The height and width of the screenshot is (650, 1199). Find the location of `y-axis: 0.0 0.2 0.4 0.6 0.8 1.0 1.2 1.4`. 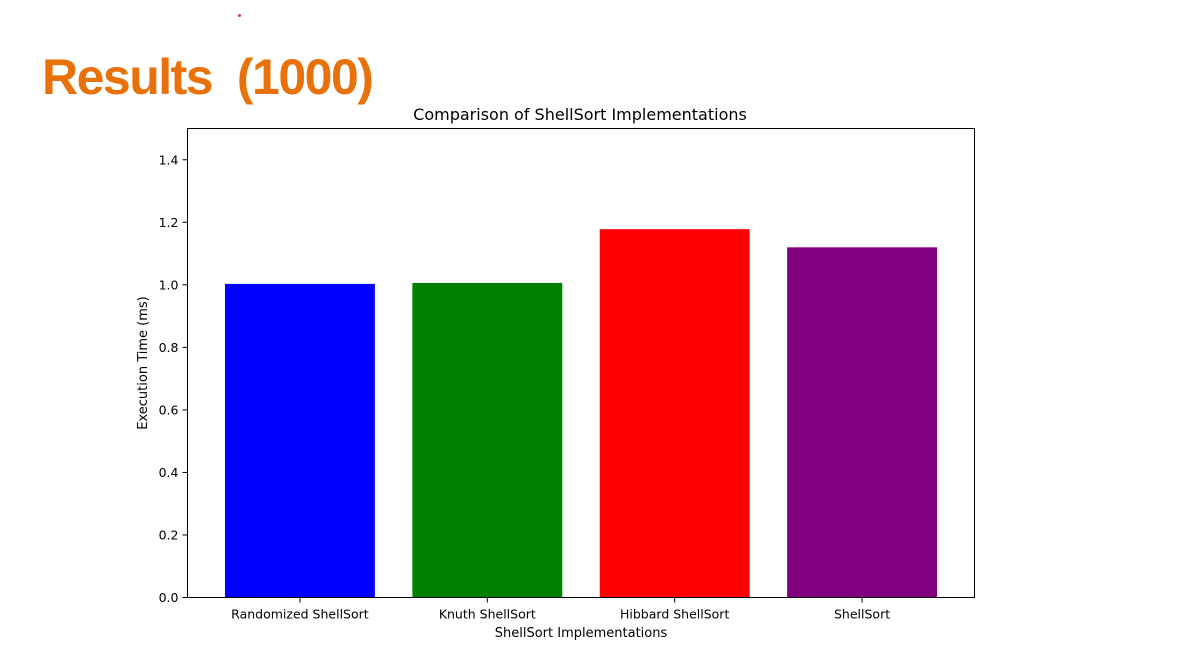

y-axis: 0.0 0.2 0.4 0.6 0.8 1.0 1.2 1.4 is located at coordinates (173, 378).